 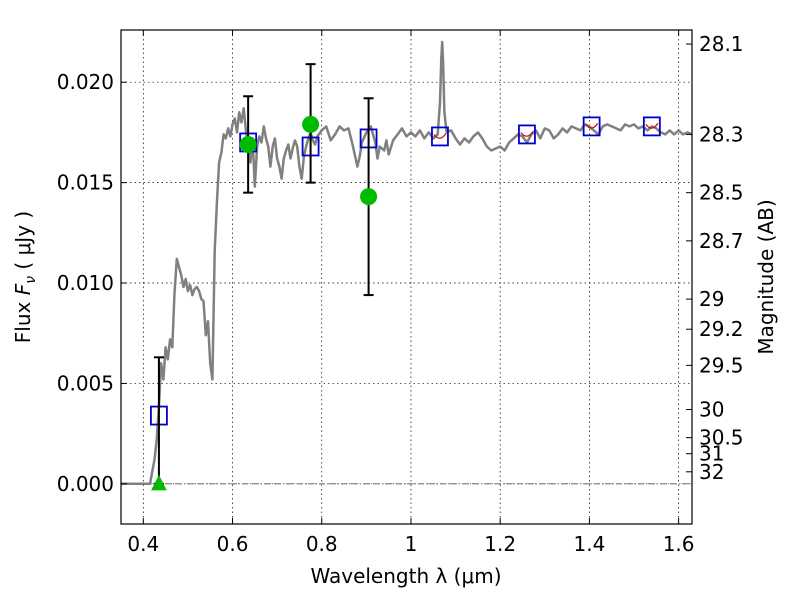 What do you see at coordinates (143, 544) in the screenshot?
I see `x-tick-label: 0.4` at bounding box center [143, 544].